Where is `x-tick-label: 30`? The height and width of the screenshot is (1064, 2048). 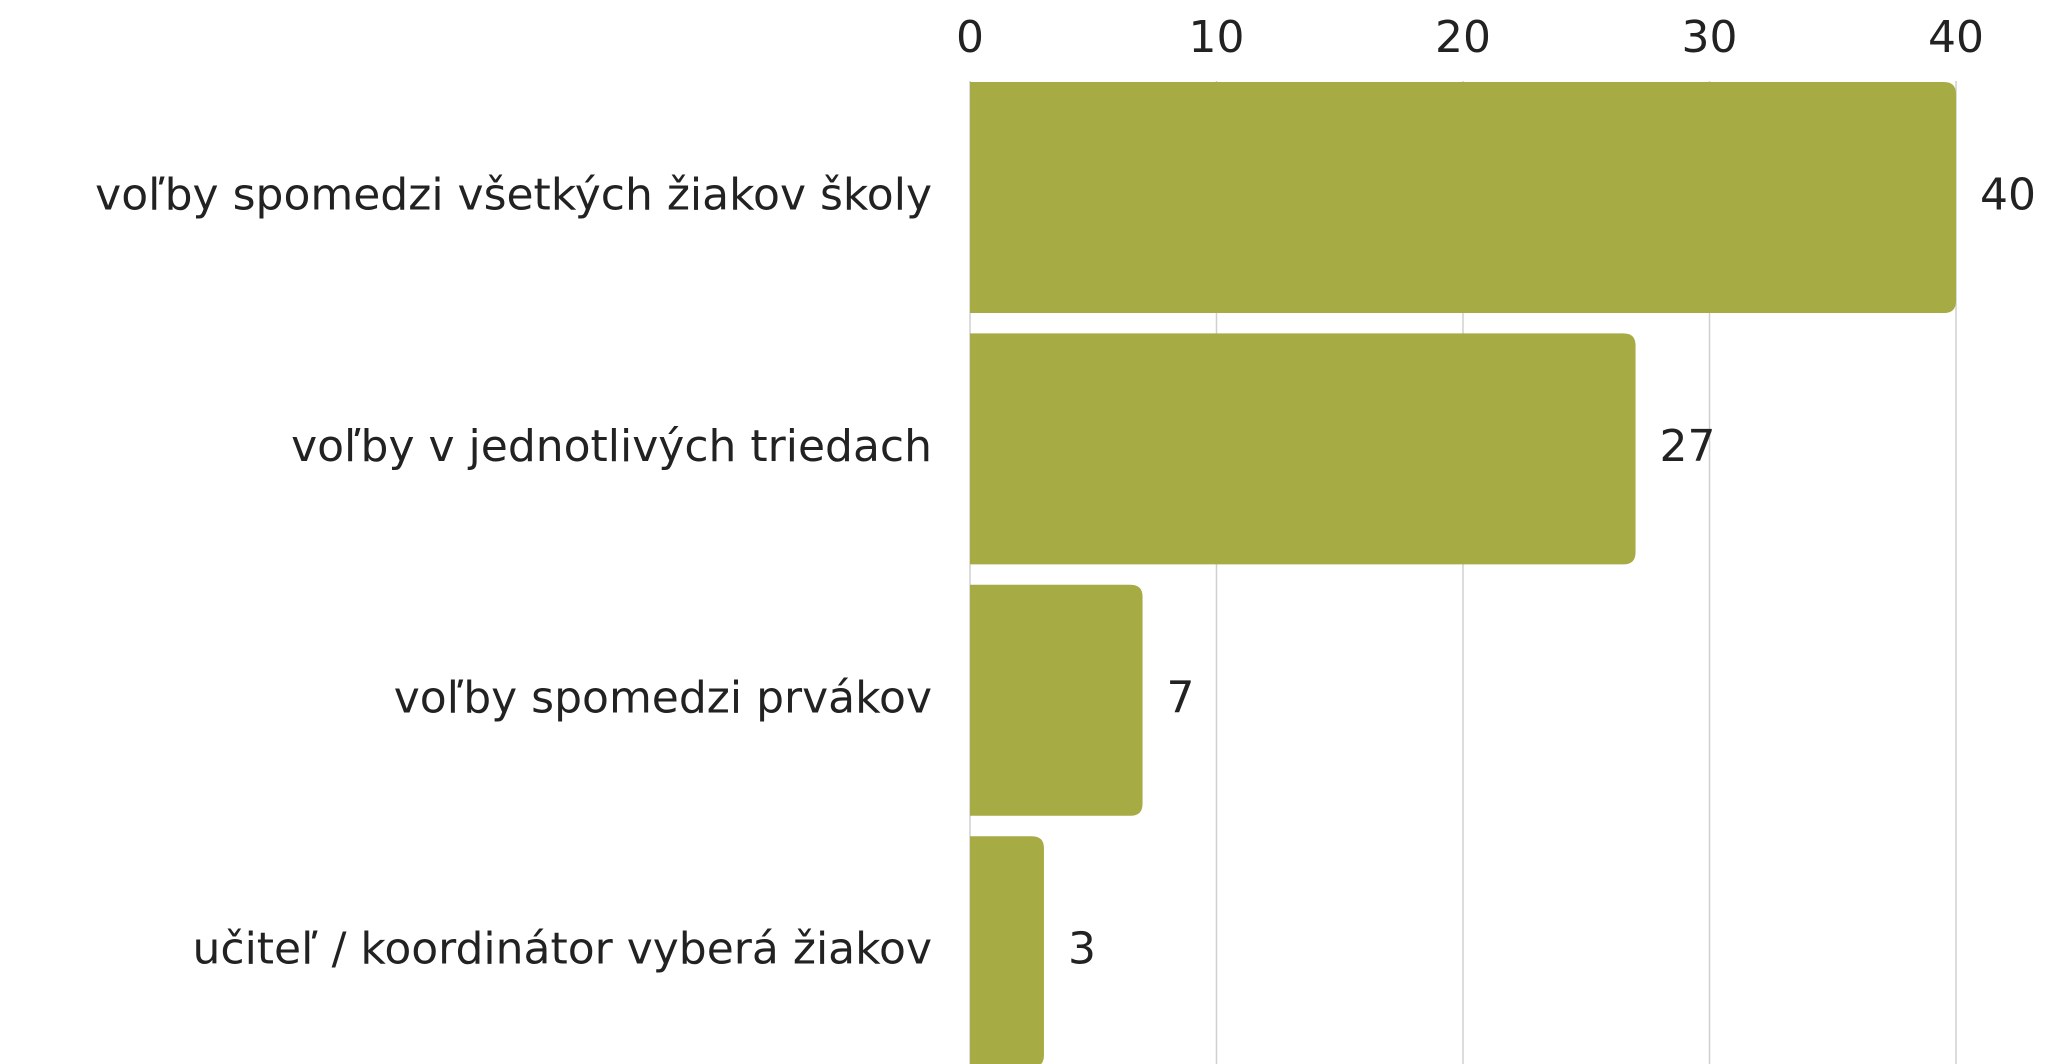 x-tick-label: 30 is located at coordinates (1710, 37).